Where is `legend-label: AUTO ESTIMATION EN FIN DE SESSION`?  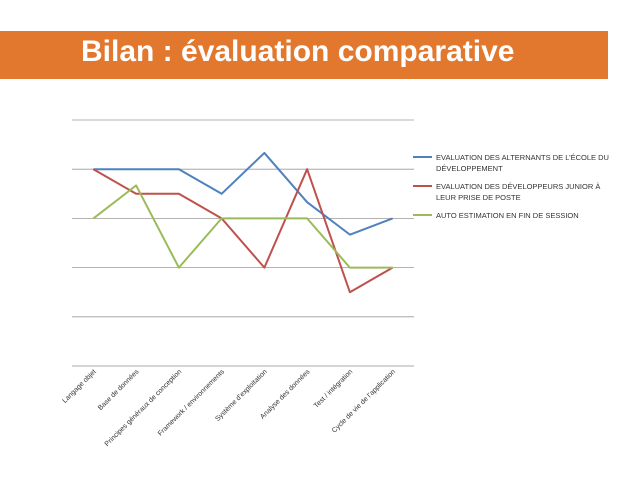 legend-label: AUTO ESTIMATION EN FIN DE SESSION is located at coordinates (507, 215).